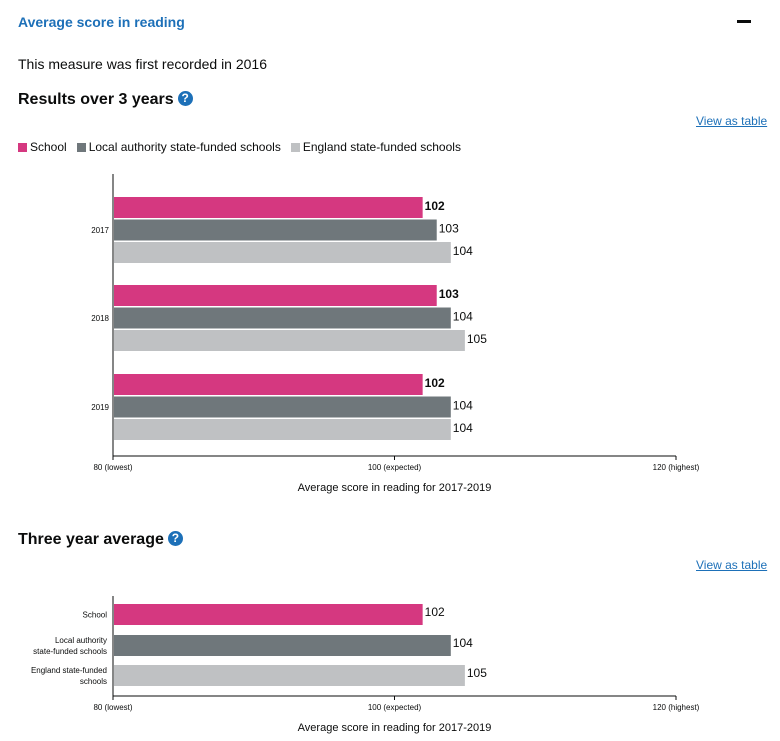  I want to click on results-heading: Results over 3 years?, so click(105, 100).